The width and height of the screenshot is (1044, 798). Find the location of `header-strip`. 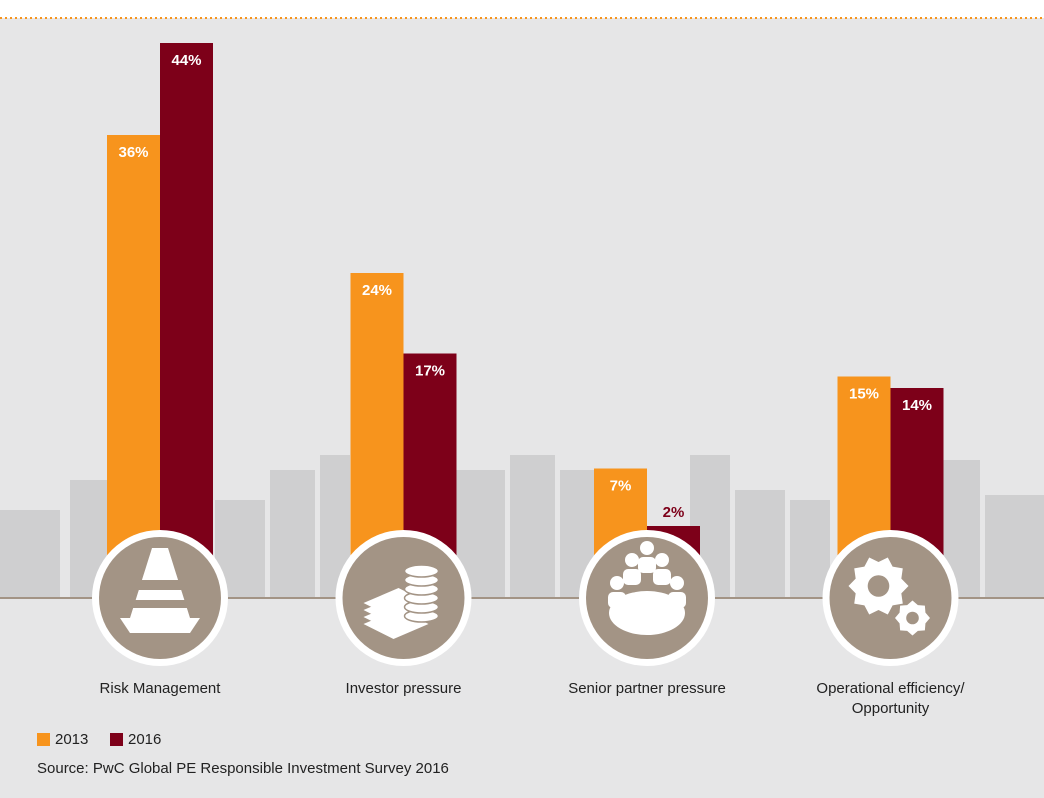

header-strip is located at coordinates (522, 9).